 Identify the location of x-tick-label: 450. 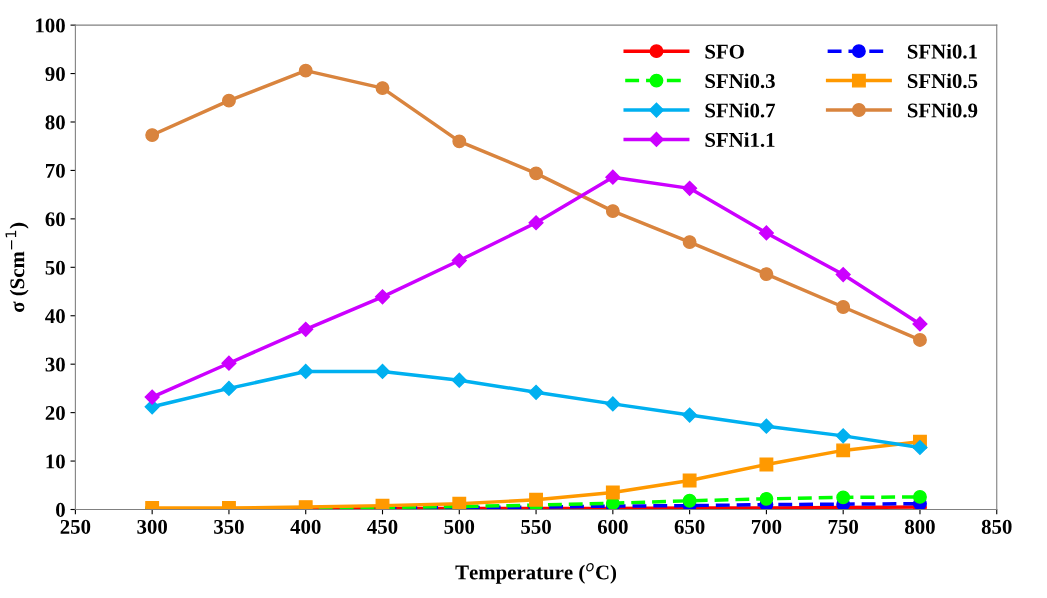
(382, 526).